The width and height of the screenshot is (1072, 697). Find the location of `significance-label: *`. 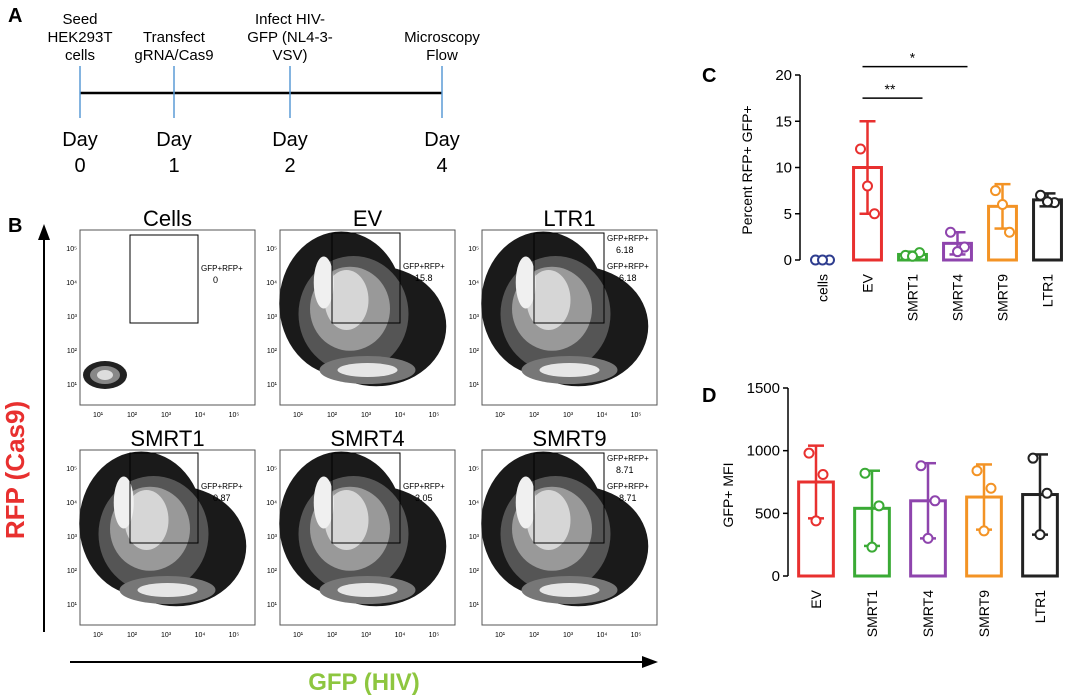

significance-label: * is located at coordinates (913, 58).